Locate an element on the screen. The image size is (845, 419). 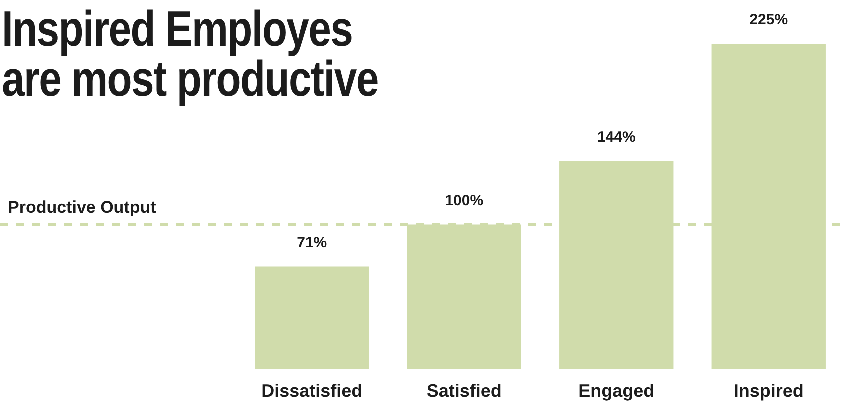
x-tick-label: Inspired is located at coordinates (769, 391).